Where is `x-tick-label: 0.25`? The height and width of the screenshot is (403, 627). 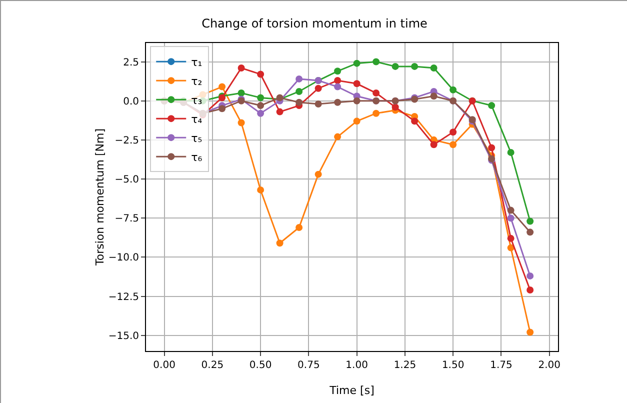 x-tick-label: 0.25 is located at coordinates (212, 365).